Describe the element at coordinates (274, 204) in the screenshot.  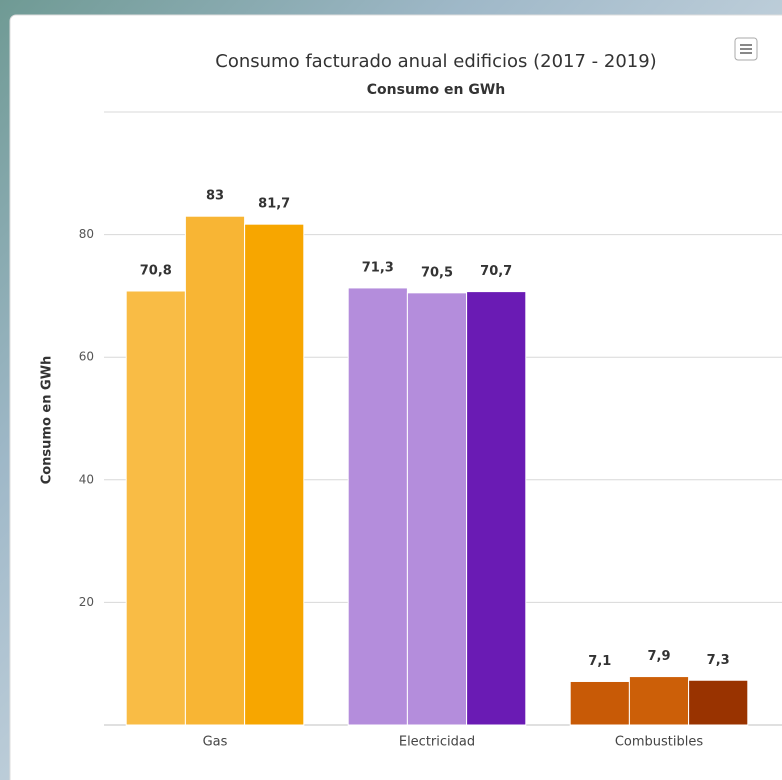
I see `data-label: 81,7` at that location.